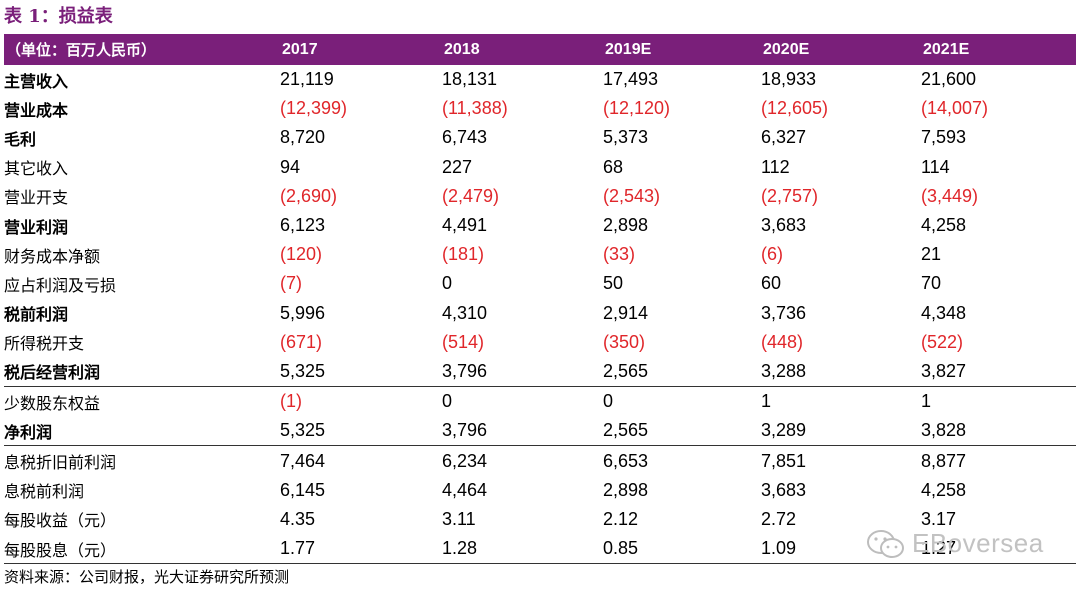 The width and height of the screenshot is (1080, 591). What do you see at coordinates (60, 463) in the screenshot?
I see `row-label: 息税折旧前利润` at bounding box center [60, 463].